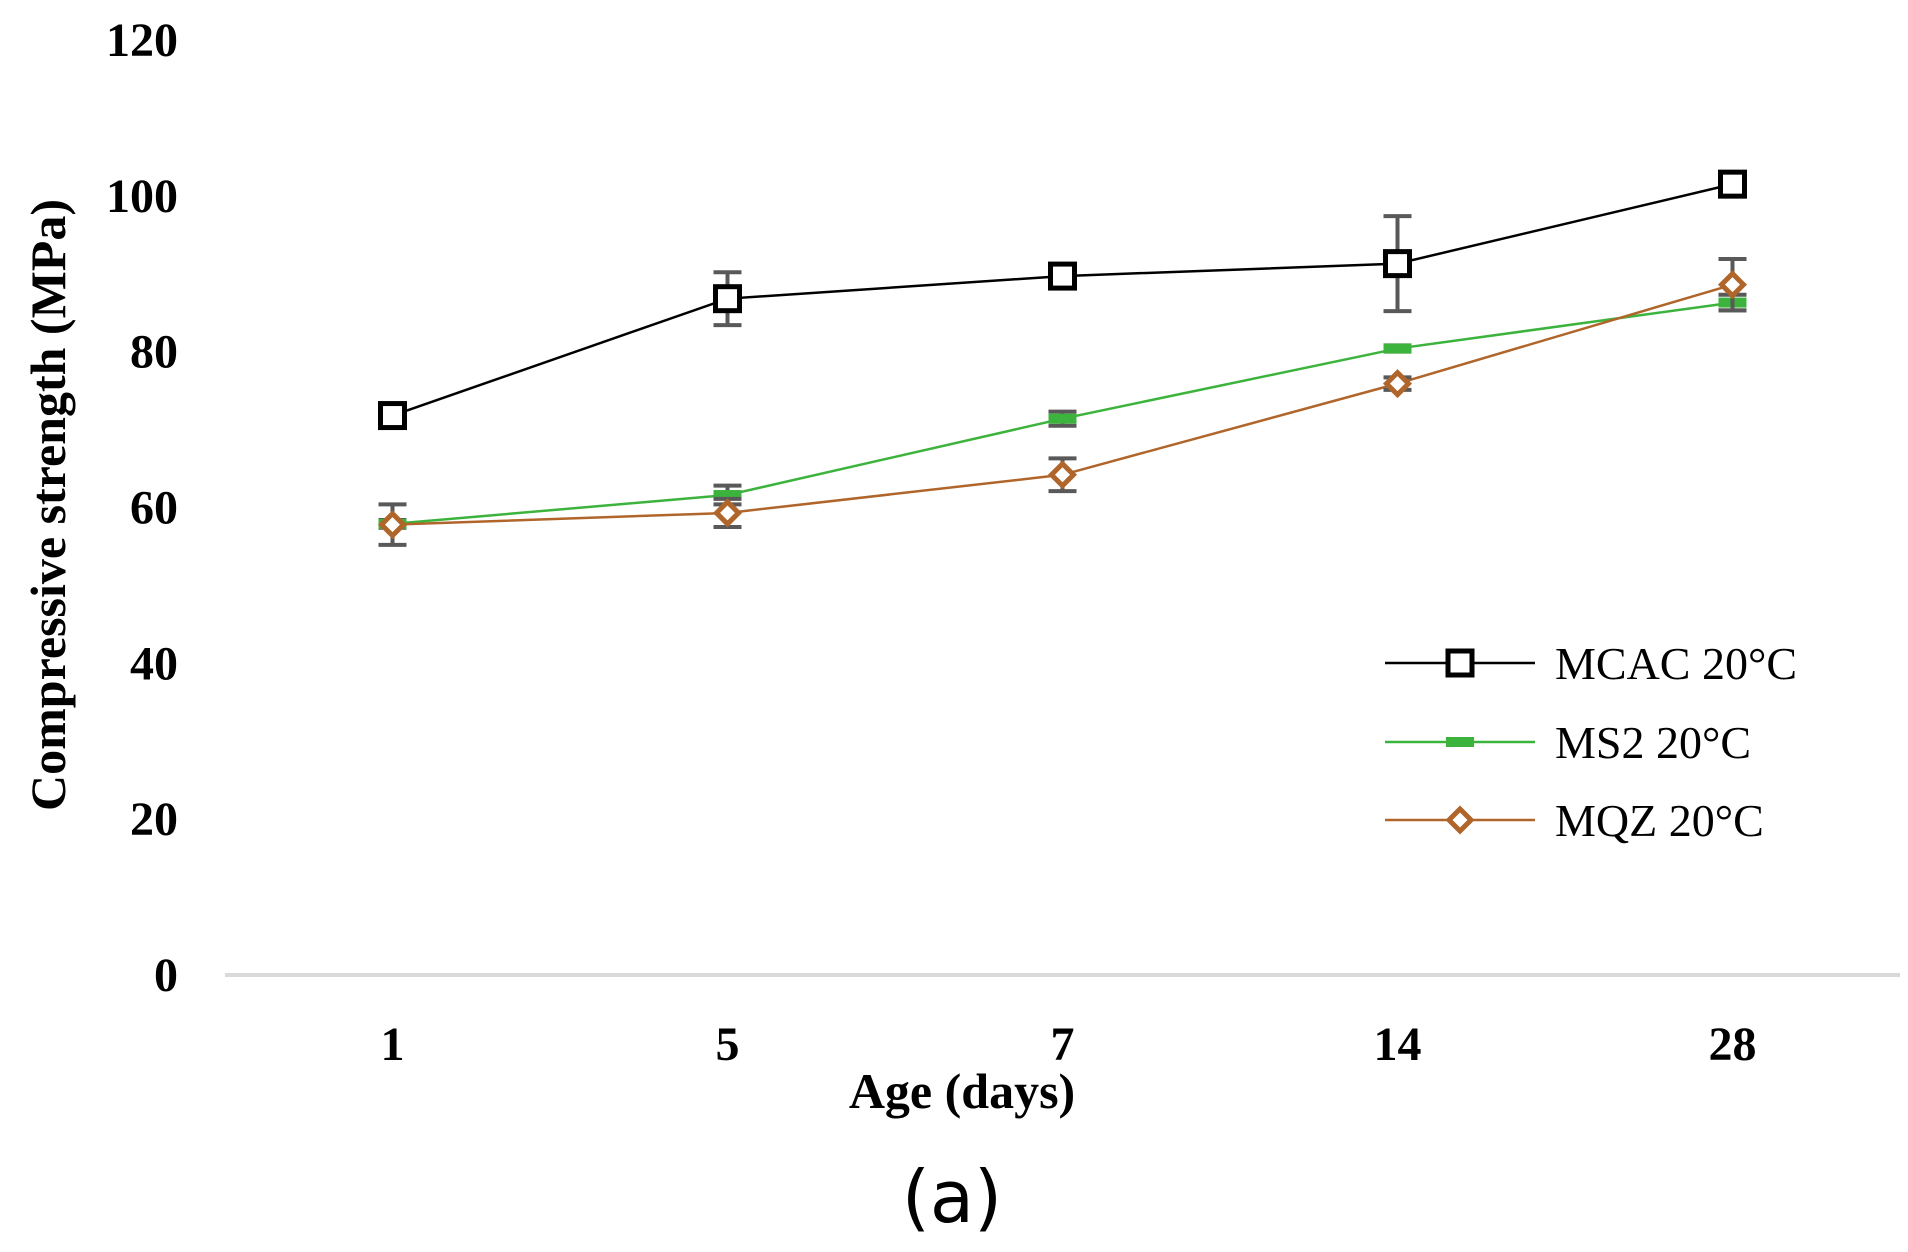 The height and width of the screenshot is (1252, 1908). Describe the element at coordinates (1063, 1044) in the screenshot. I see `x-tick-label: 7` at that location.